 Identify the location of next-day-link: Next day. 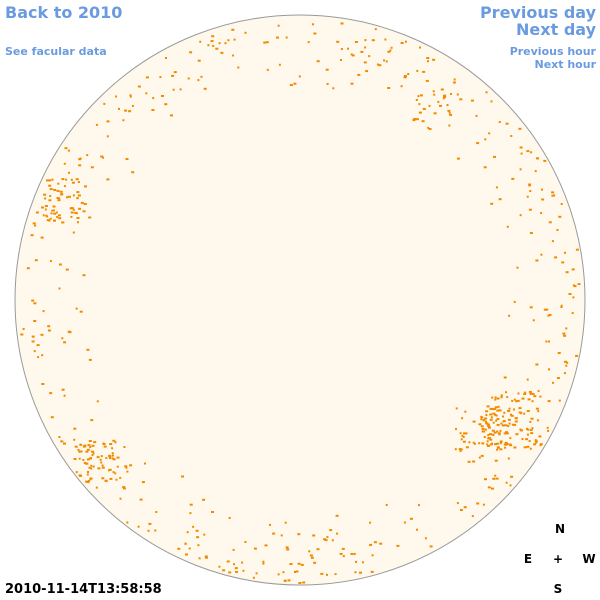
(556, 29).